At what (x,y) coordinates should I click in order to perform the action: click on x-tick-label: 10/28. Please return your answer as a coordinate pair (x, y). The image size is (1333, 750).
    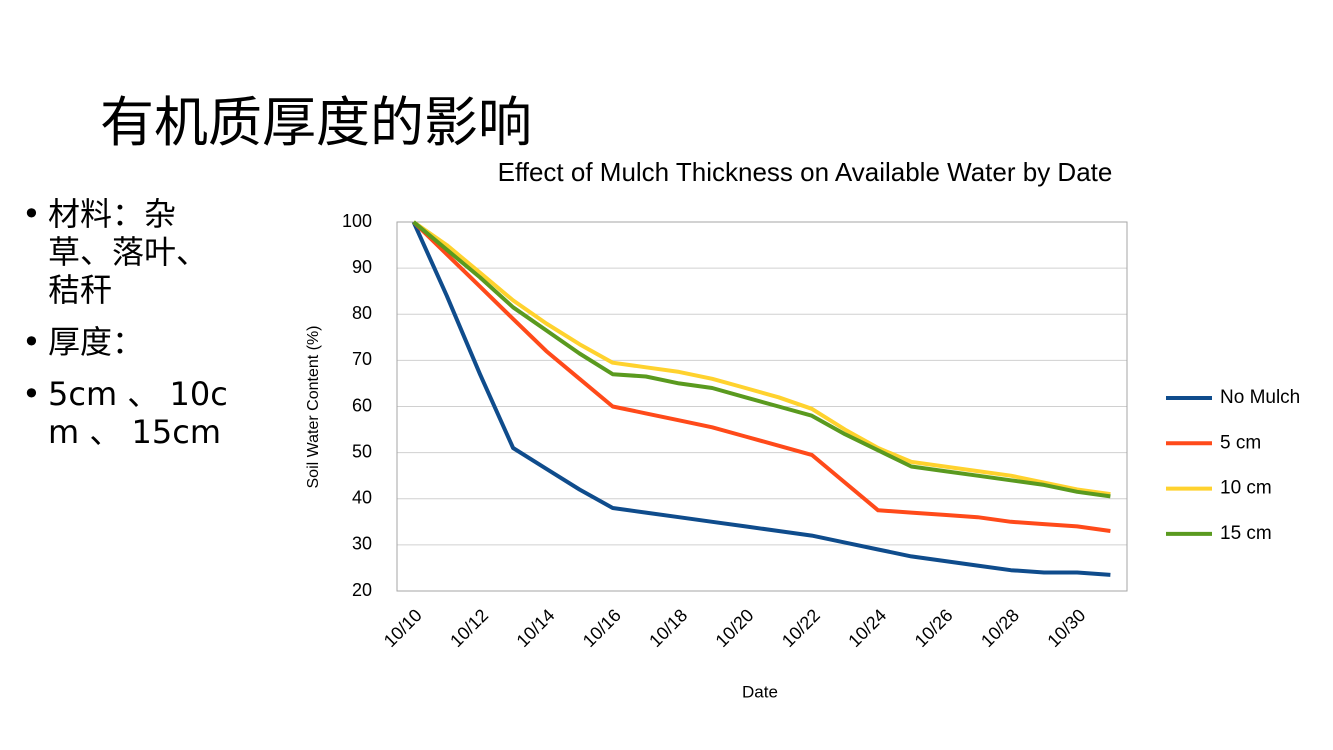
    Looking at the image, I should click on (1000, 628).